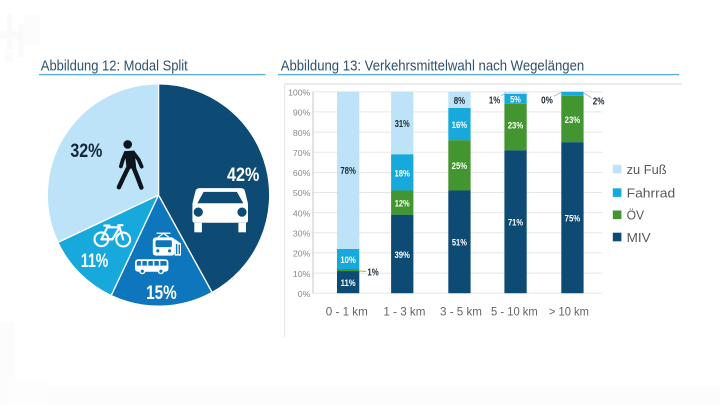 The image size is (720, 410). I want to click on svg-text: zu Fuß, so click(647, 169).